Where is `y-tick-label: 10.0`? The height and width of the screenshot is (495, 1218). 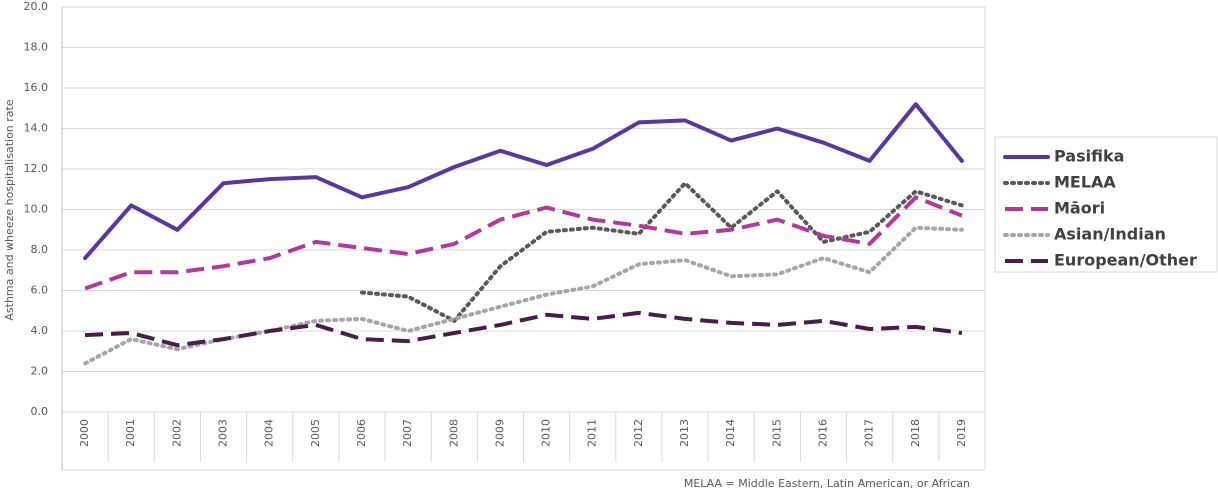
y-tick-label: 10.0 is located at coordinates (36, 209).